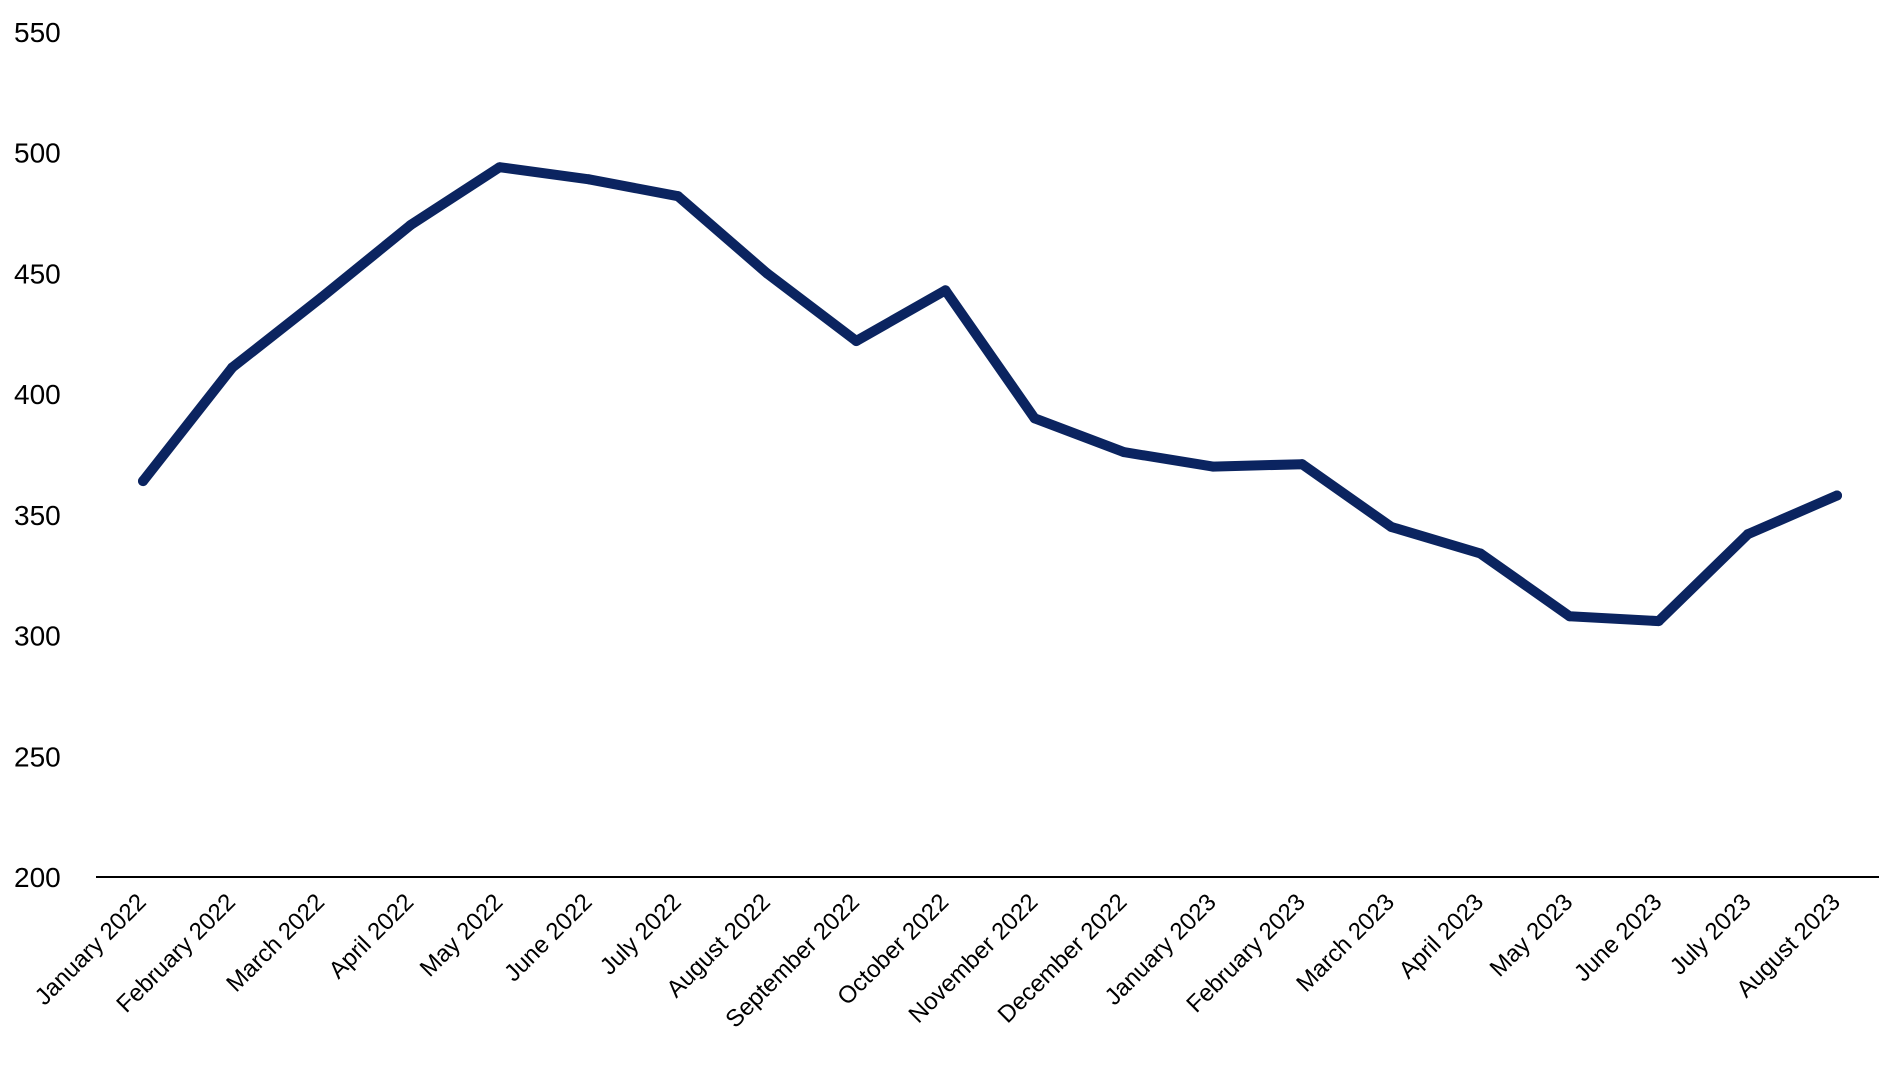 This screenshot has height=1065, width=1892. I want to click on x-tick-label: April 2022, so click(372, 937).